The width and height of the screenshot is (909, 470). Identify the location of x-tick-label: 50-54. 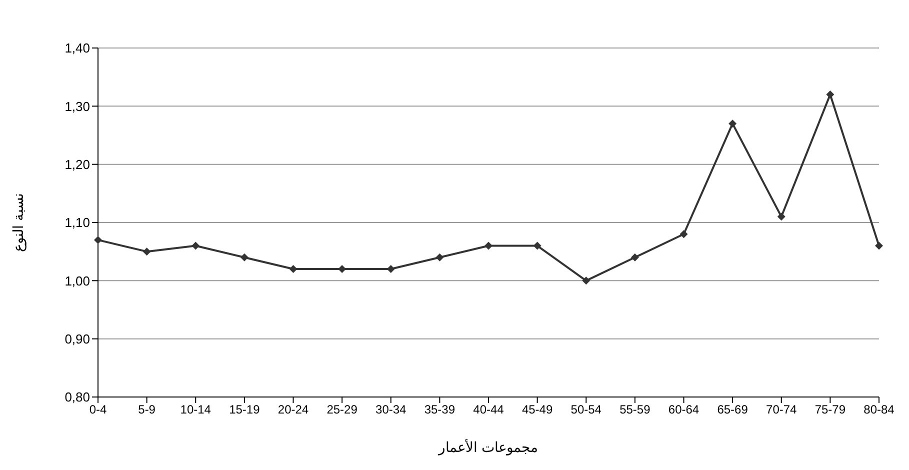
(586, 409).